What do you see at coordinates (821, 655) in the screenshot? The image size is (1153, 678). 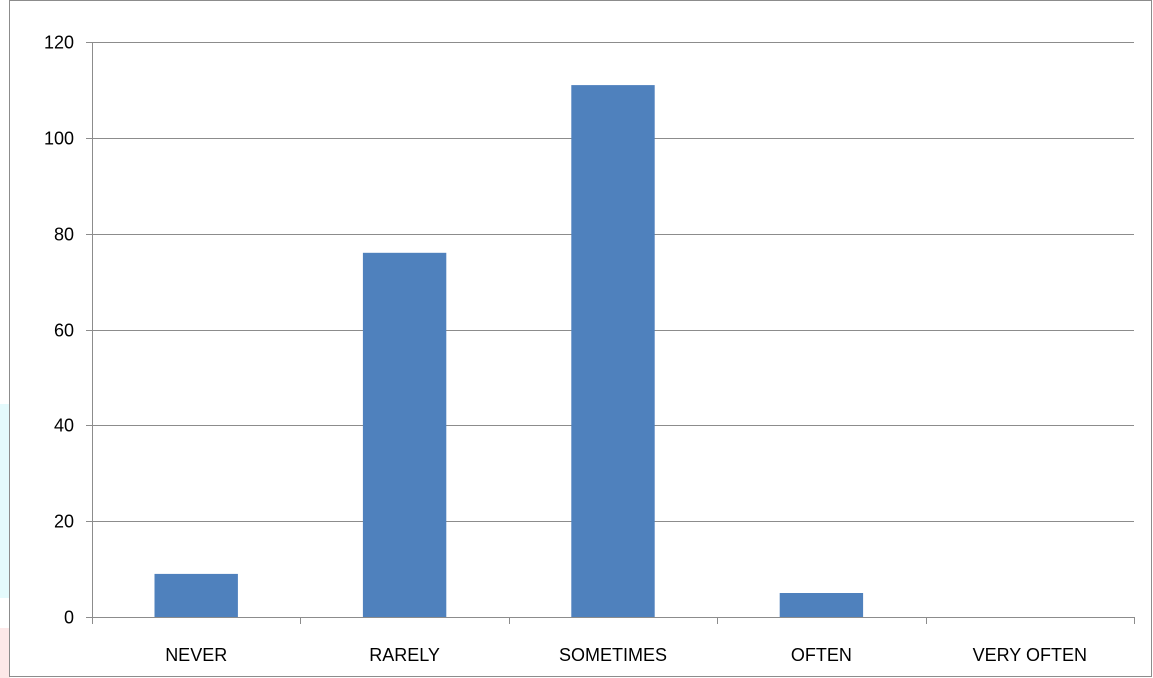 I see `x-tick-label: OFTEN` at bounding box center [821, 655].